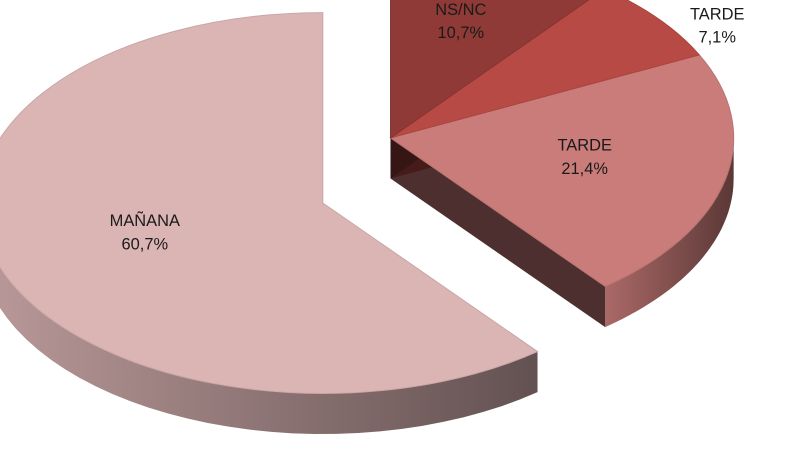 The width and height of the screenshot is (809, 459). I want to click on slice-0-label-line: MAÑANA, so click(145, 220).